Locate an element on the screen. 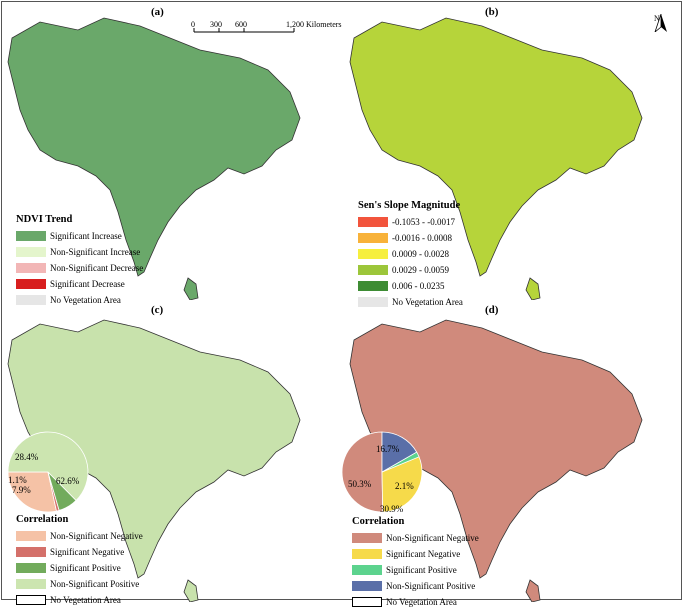  legend-b-item-3: 0.0029 - 0.0059 is located at coordinates (410, 270).